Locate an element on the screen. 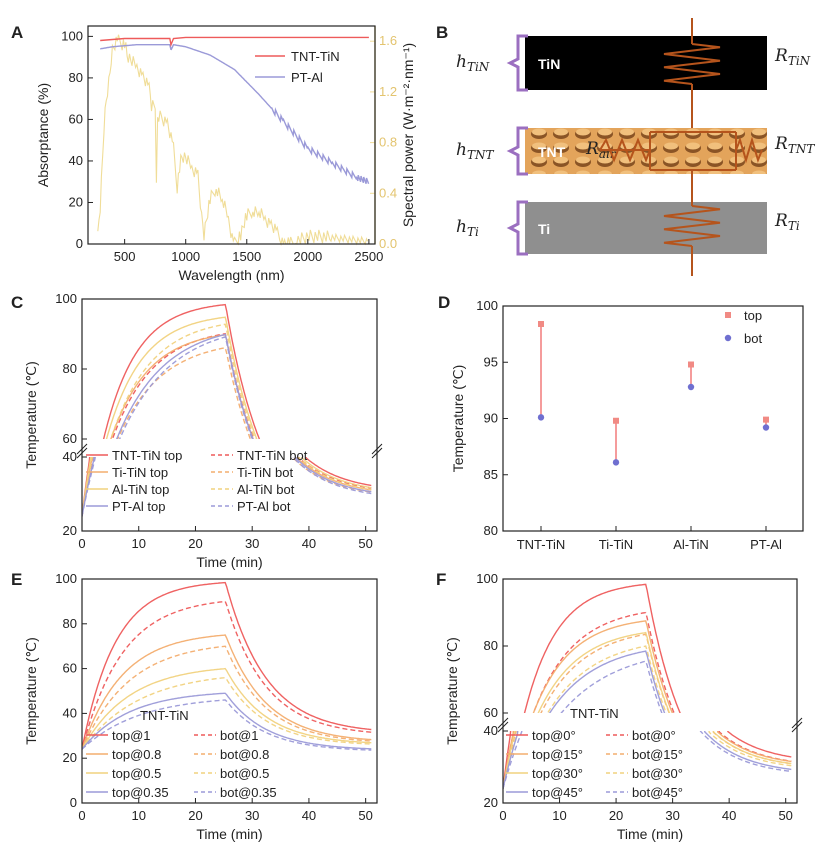  x-tick-label: 20 is located at coordinates (195, 543).